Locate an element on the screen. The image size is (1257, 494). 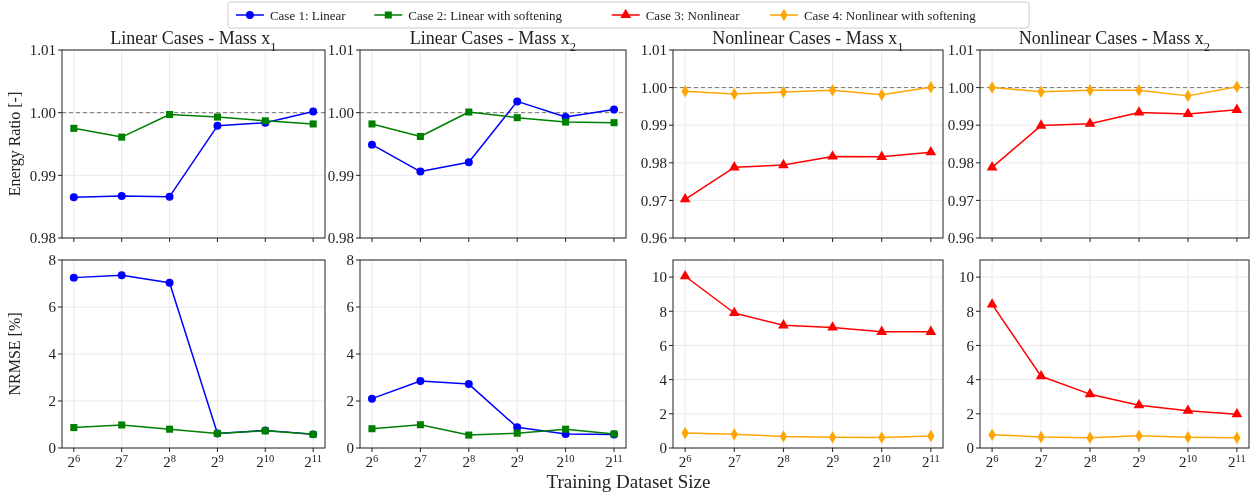
x-axis-title: Training Dataset Size is located at coordinates (628, 481).